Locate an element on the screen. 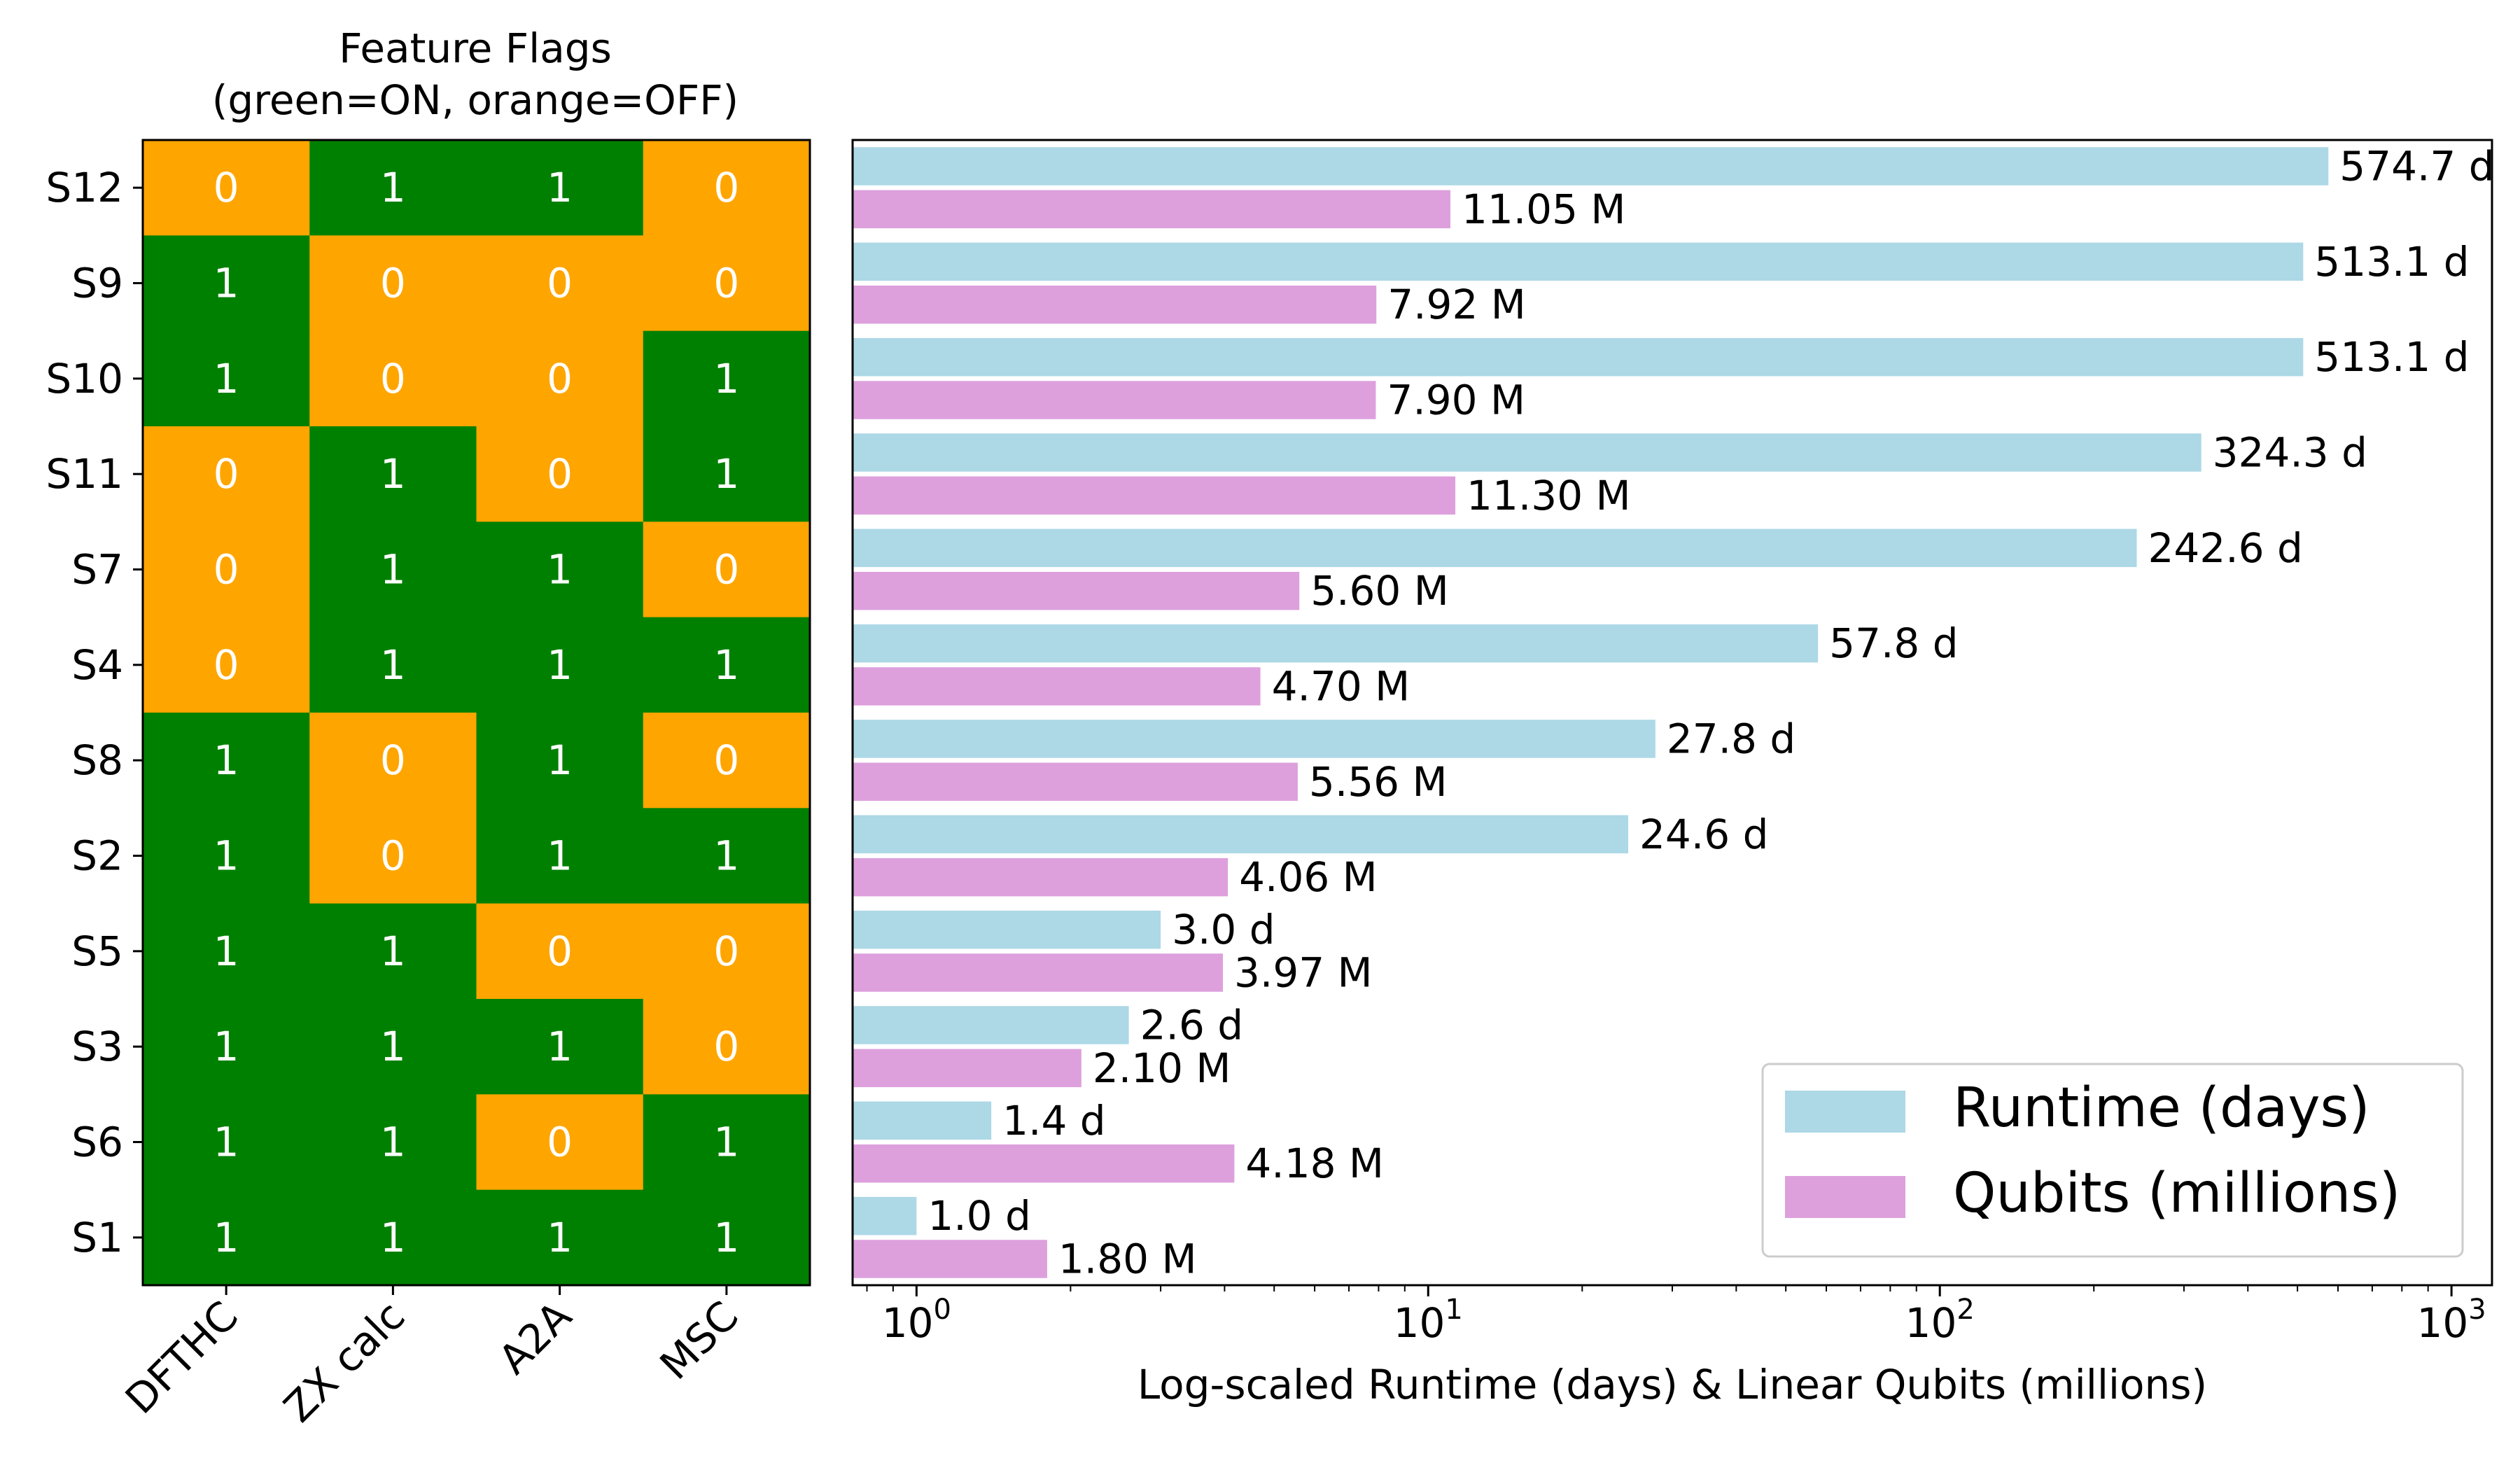  bar-runtime-S10 is located at coordinates (1578, 357).